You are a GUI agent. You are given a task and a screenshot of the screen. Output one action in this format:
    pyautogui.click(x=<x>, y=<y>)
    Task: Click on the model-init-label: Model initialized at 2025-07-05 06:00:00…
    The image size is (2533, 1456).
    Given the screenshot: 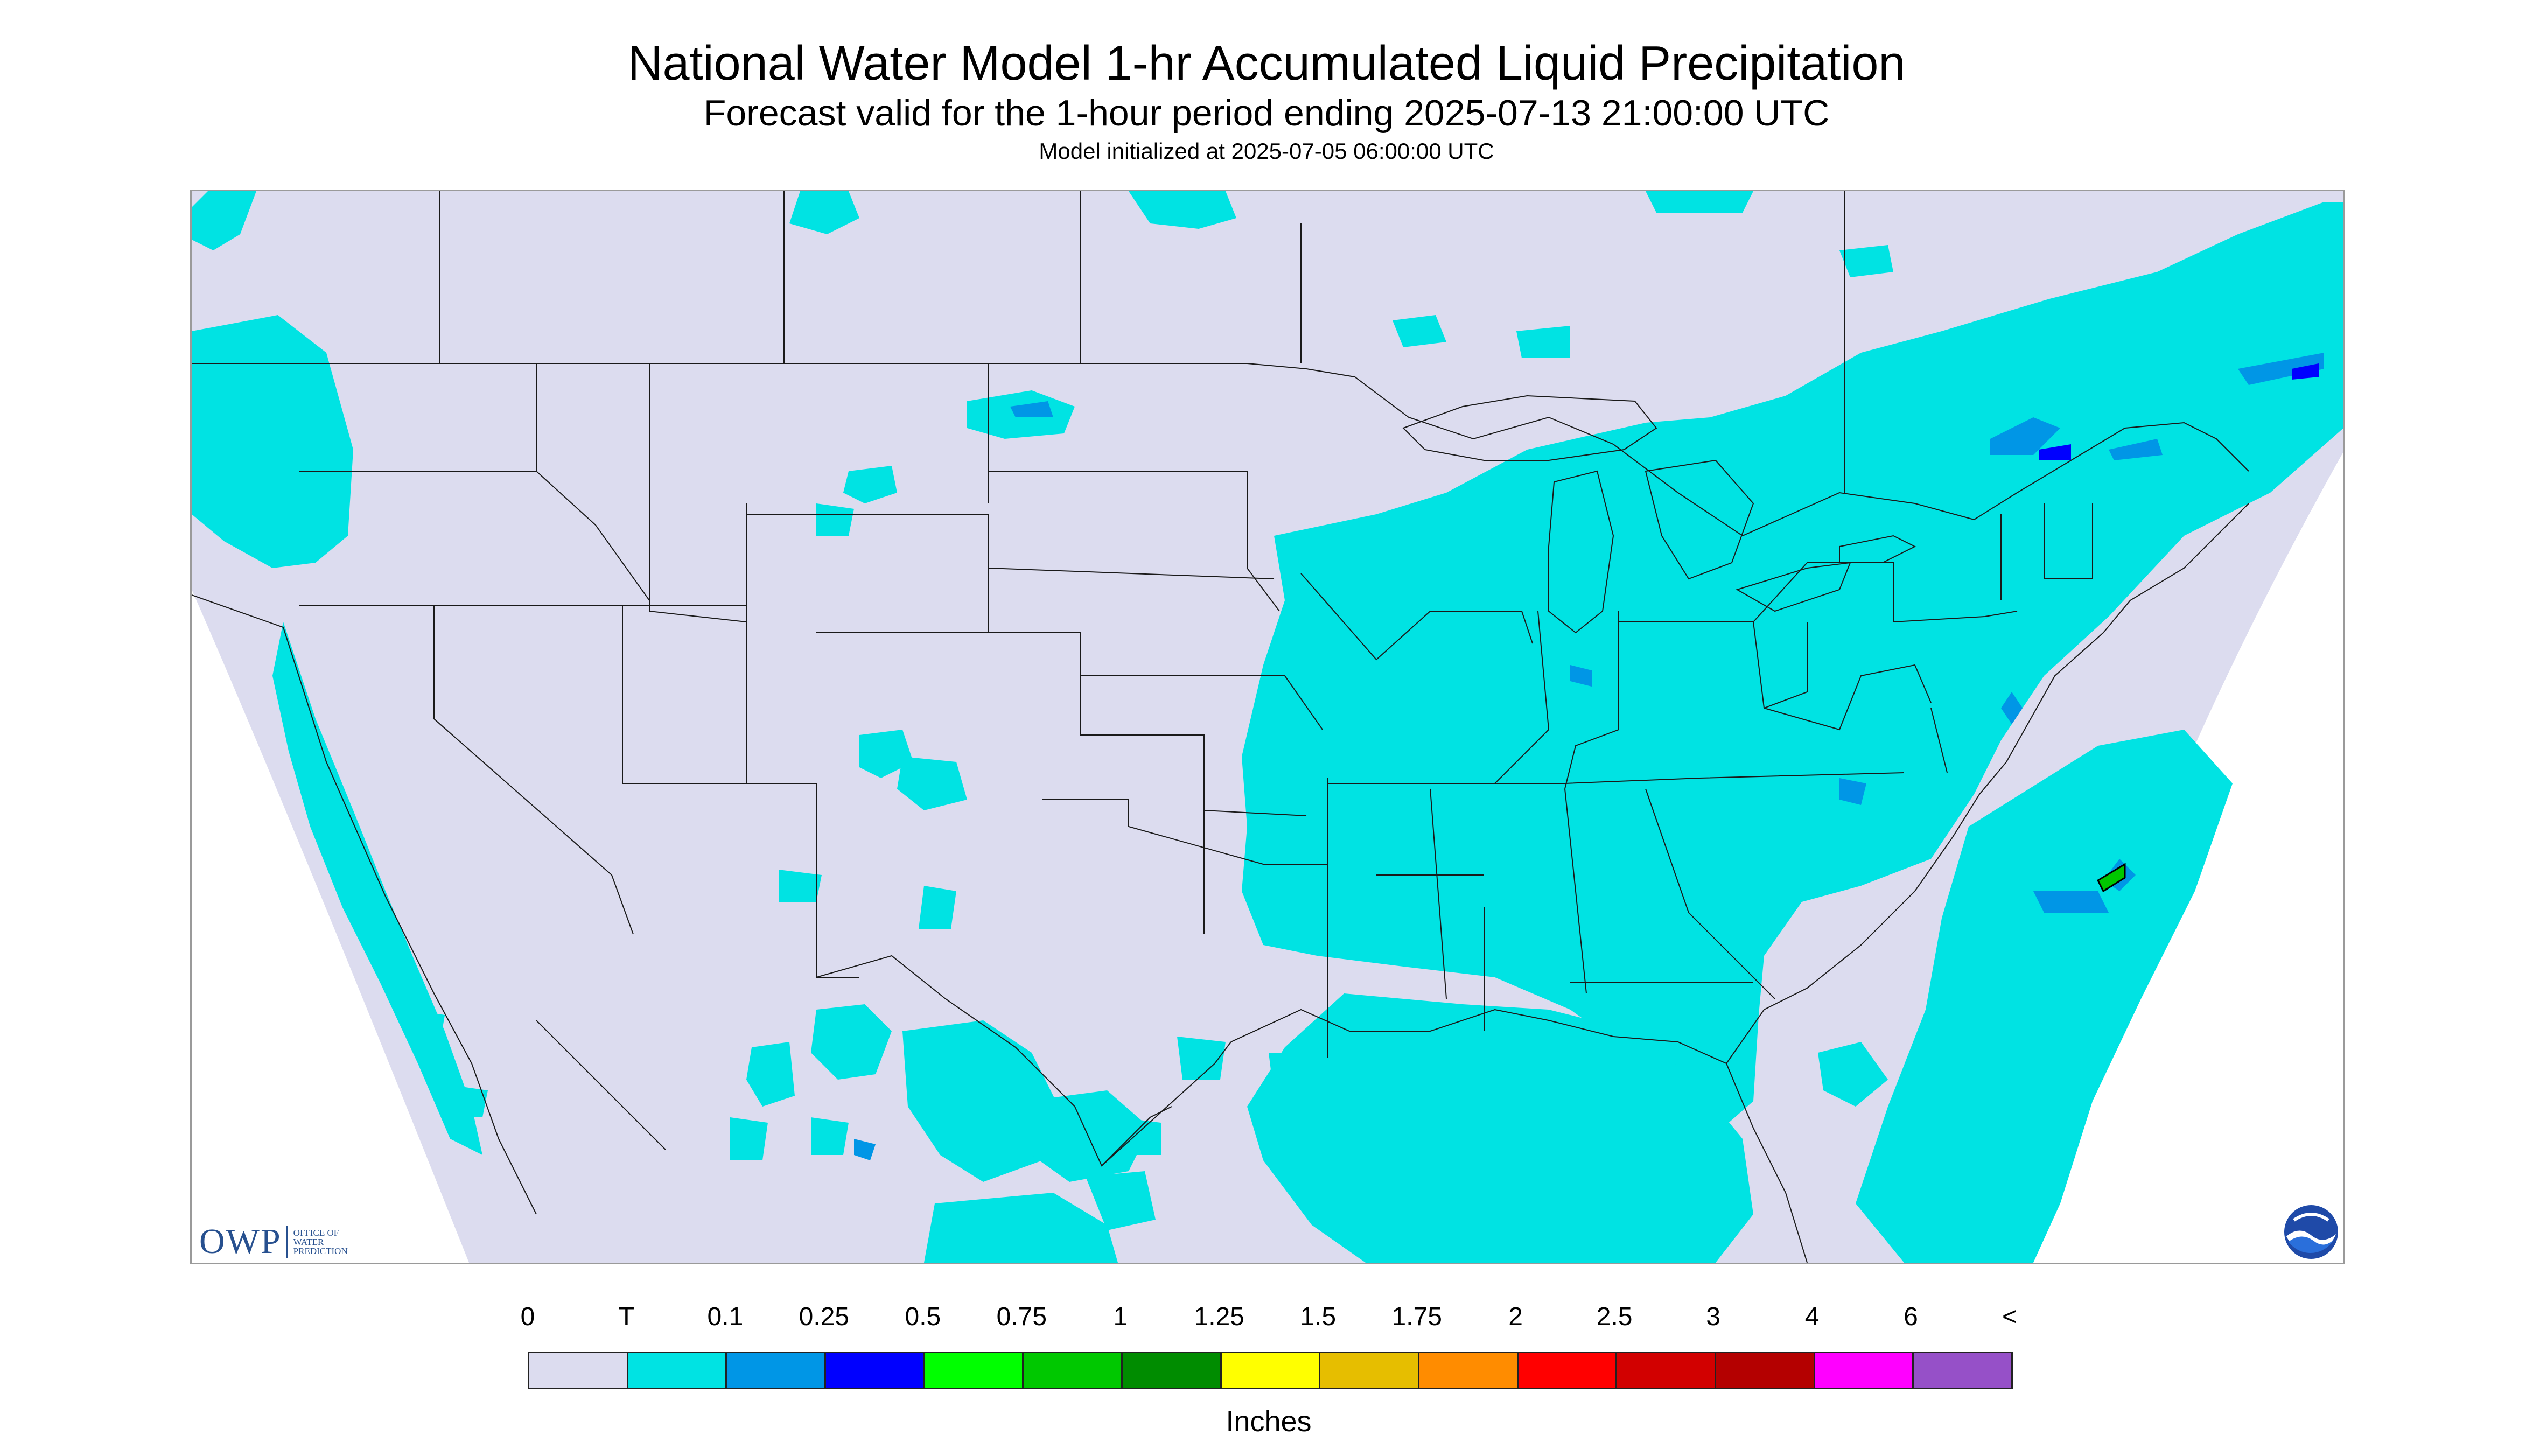 What is the action you would take?
    pyautogui.click(x=1266, y=151)
    